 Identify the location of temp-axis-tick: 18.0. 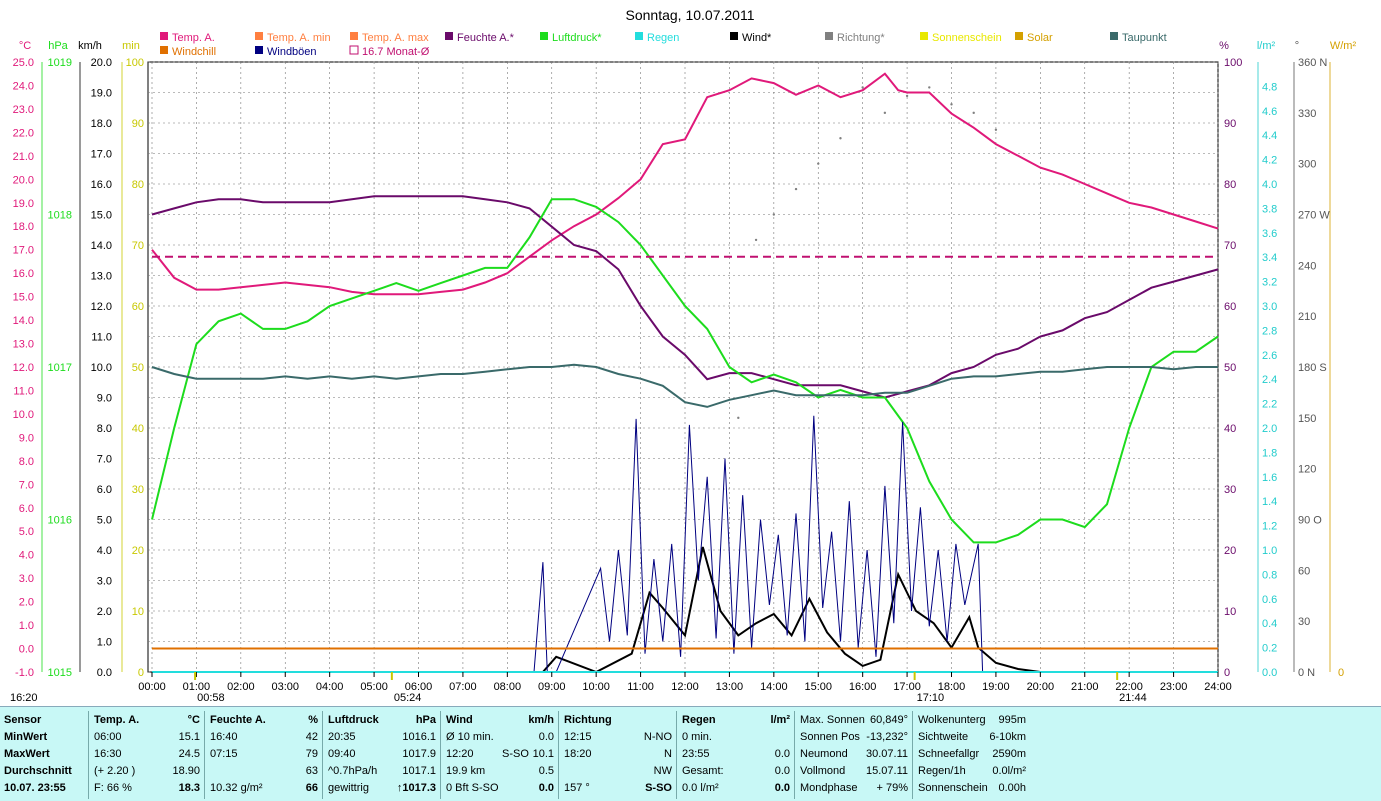
(23, 227).